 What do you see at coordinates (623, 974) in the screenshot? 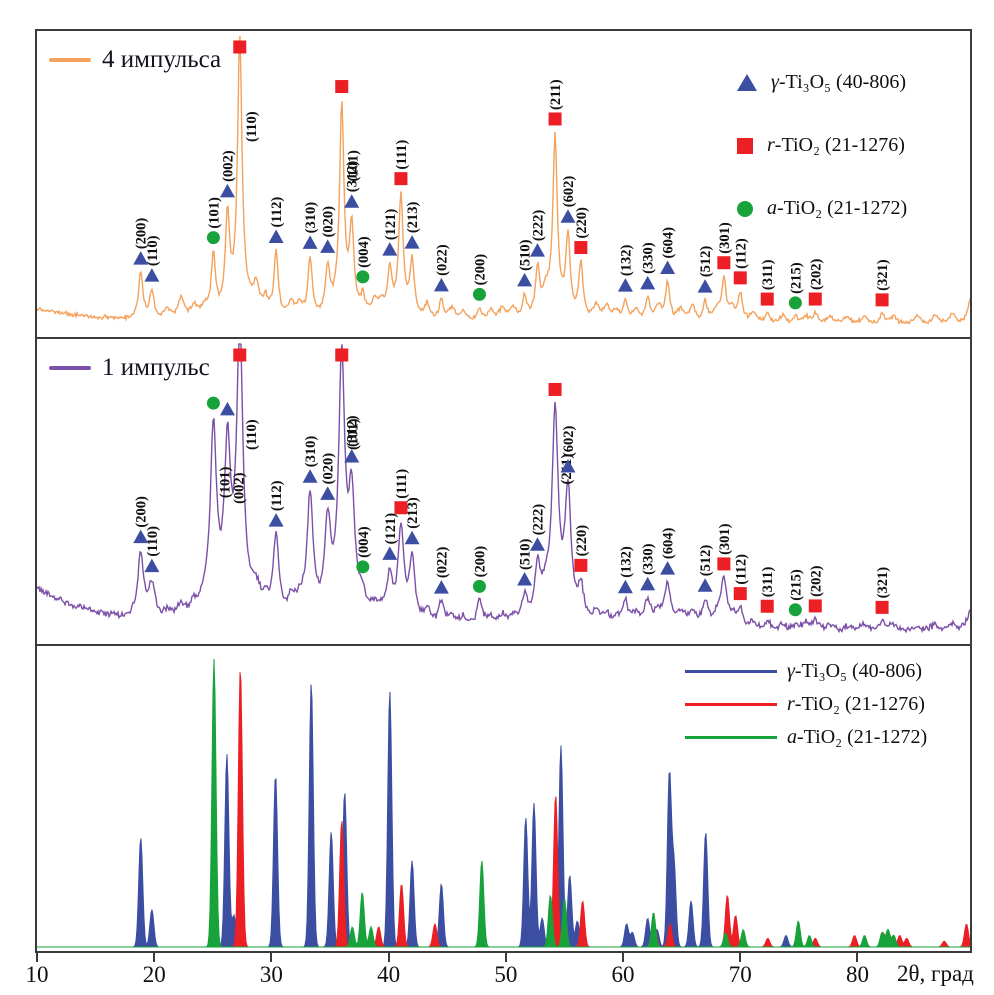
I see `x-axis-tick-label: 60` at bounding box center [623, 974].